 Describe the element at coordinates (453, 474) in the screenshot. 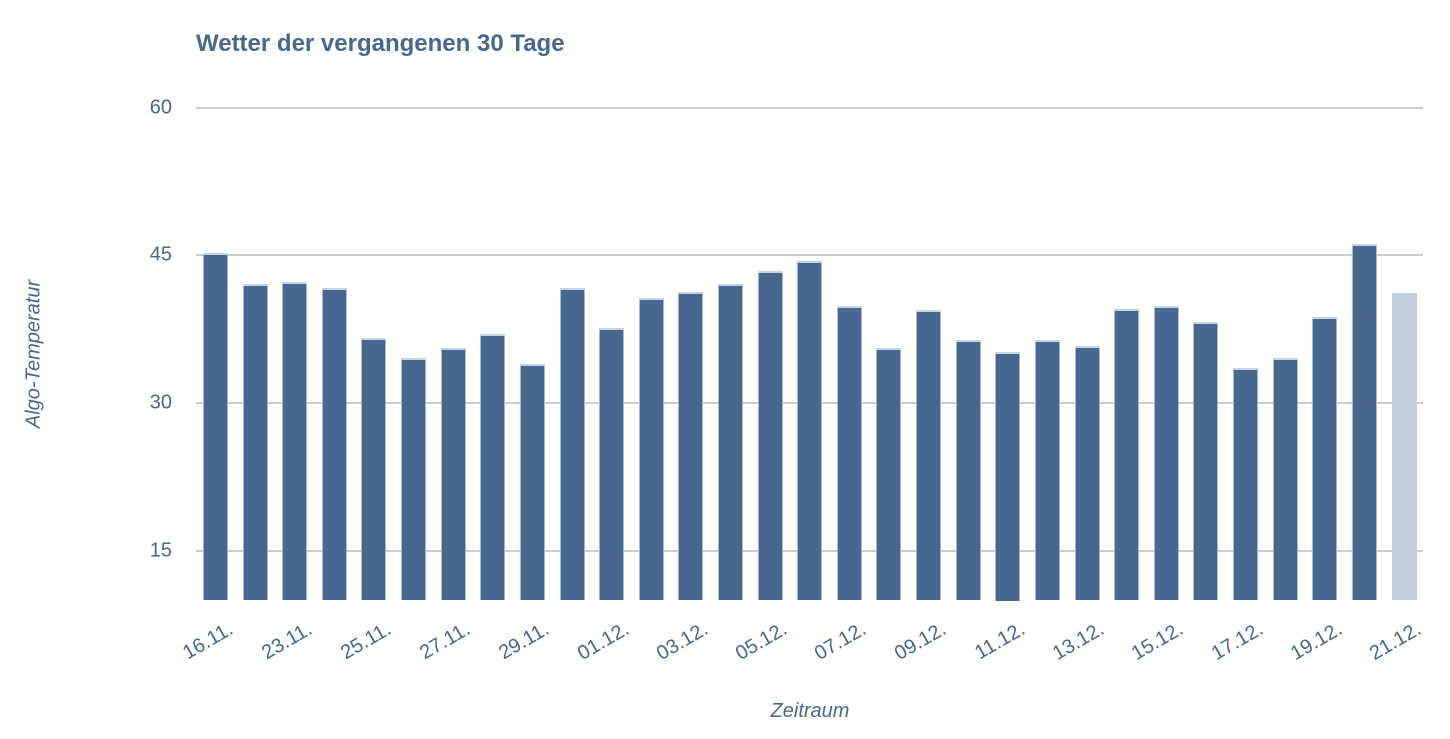

I see `bar-27.11.` at that location.